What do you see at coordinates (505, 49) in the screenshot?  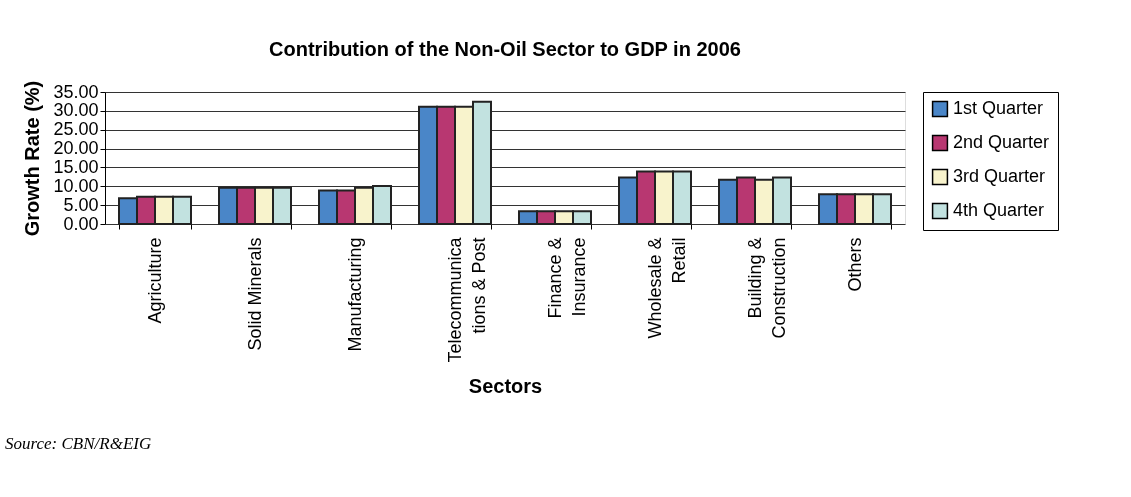 I see `chart-title: Contribution of the Non-Oil Sector to GDP in 2006` at bounding box center [505, 49].